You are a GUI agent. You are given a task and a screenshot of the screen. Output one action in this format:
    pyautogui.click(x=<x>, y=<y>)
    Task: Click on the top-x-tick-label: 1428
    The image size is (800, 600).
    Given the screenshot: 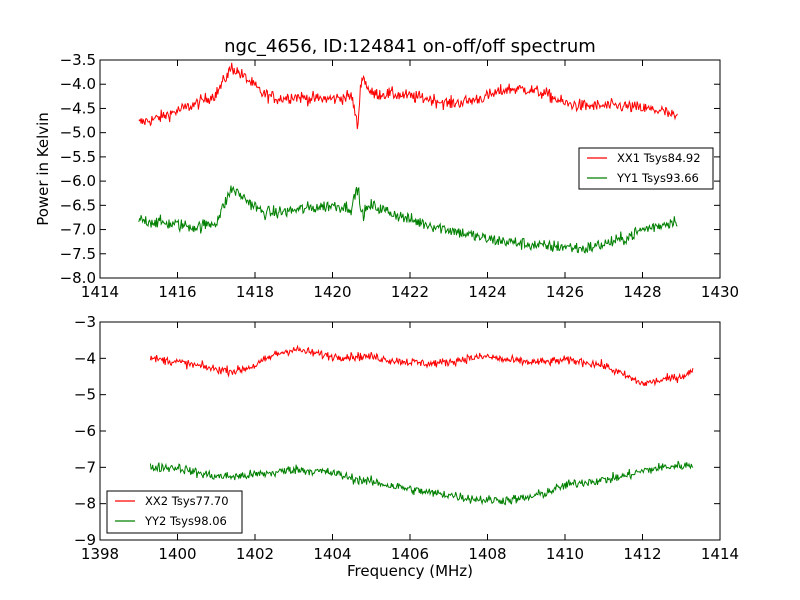 What is the action you would take?
    pyautogui.click(x=642, y=292)
    